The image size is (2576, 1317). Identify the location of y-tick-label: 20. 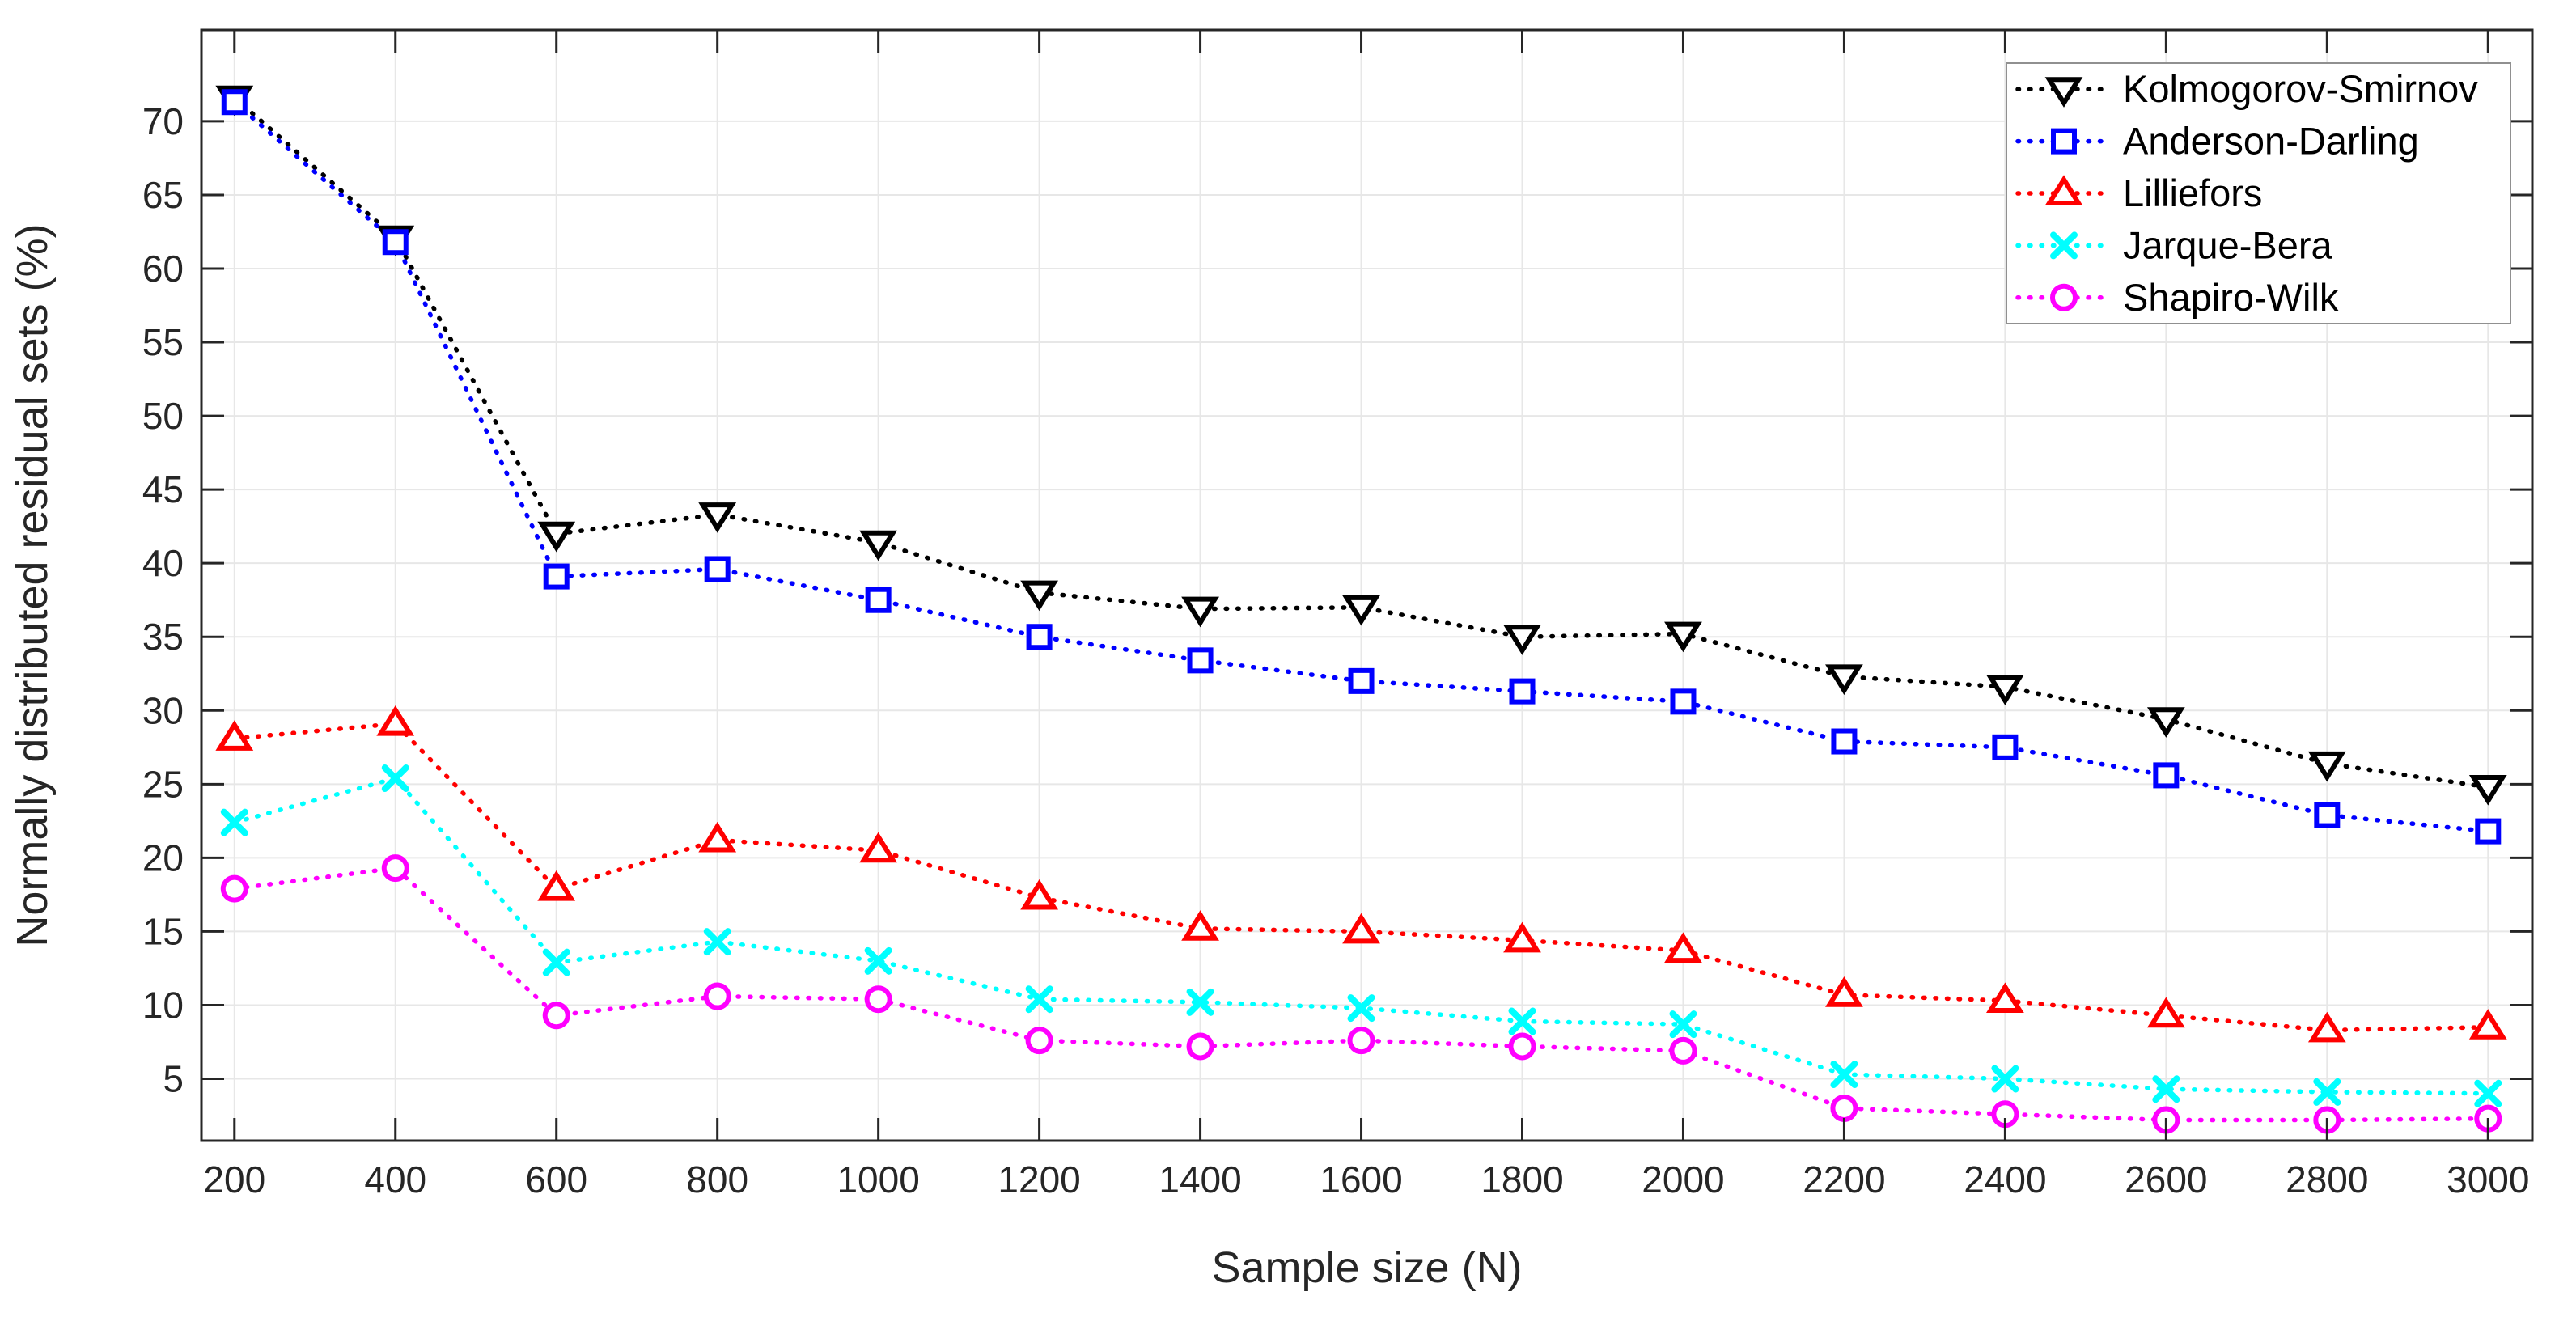
(163, 858).